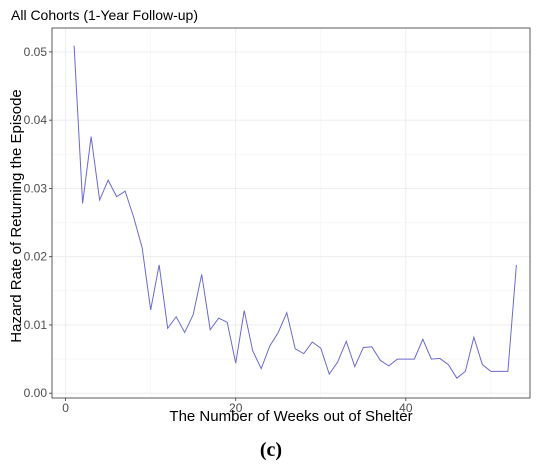 The height and width of the screenshot is (469, 550). I want to click on y-tick-label: 0.04, so click(36, 120).